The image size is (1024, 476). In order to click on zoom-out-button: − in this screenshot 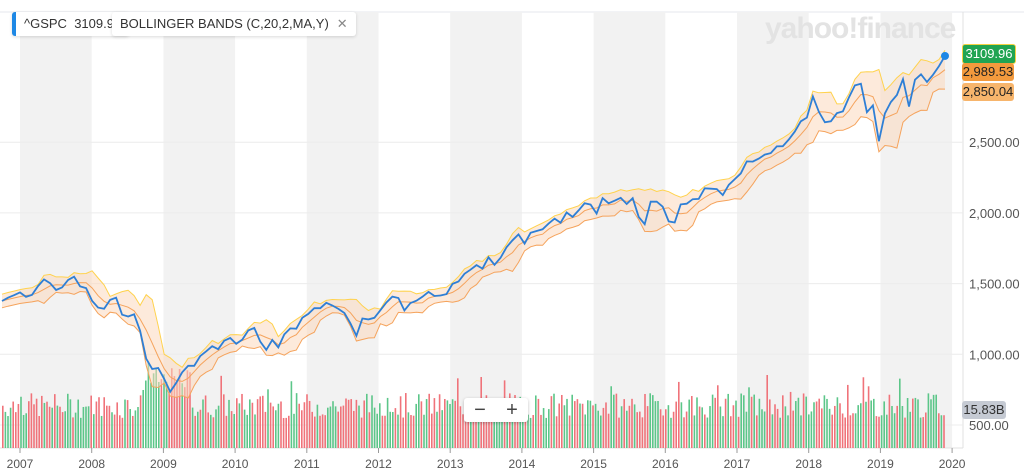, I will do `click(480, 410)`.